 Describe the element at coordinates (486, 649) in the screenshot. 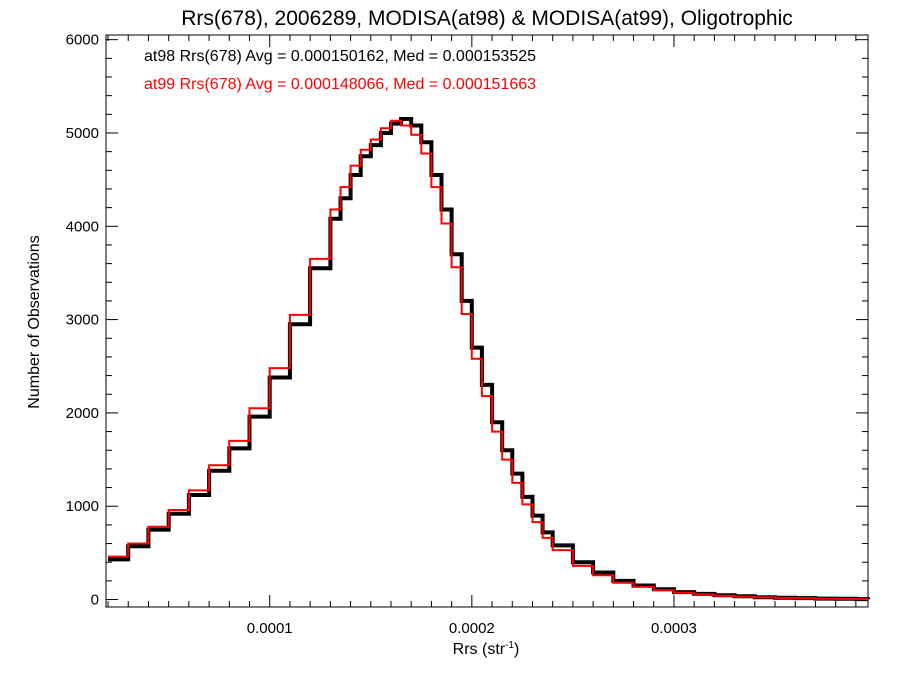

I see `x-axis-label: Rrs (str-1)` at that location.